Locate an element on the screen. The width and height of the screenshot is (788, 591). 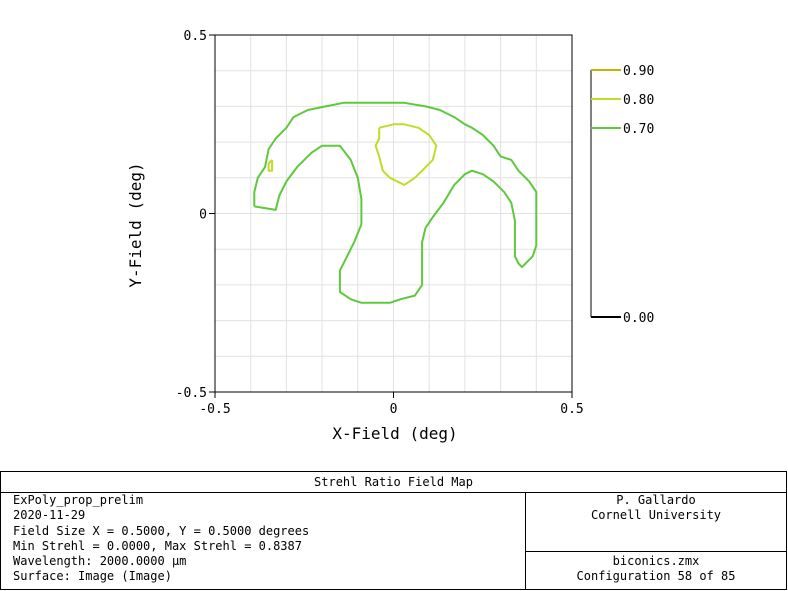
date-line: 2020-11-29 is located at coordinates (49, 515).